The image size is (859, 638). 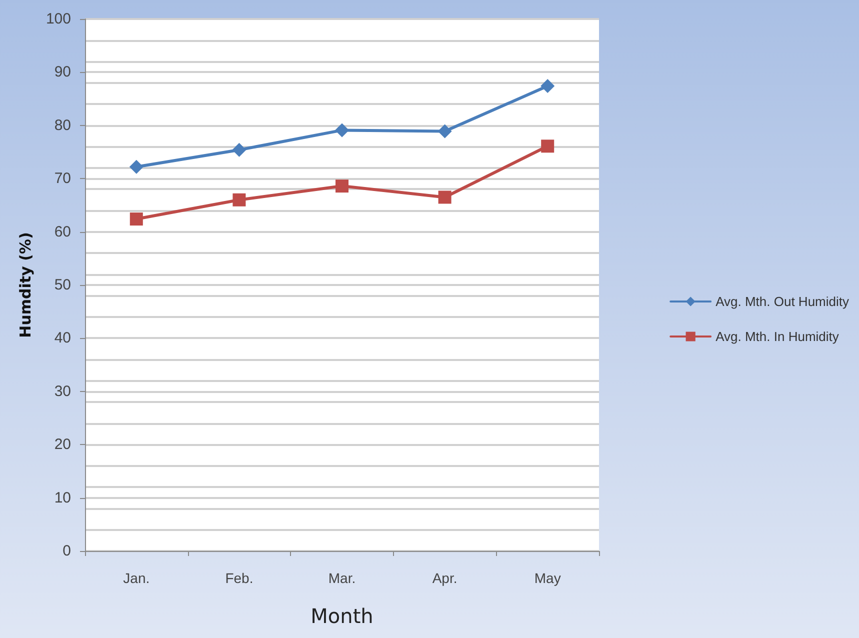 What do you see at coordinates (62, 231) in the screenshot?
I see `y-tick-label: 60` at bounding box center [62, 231].